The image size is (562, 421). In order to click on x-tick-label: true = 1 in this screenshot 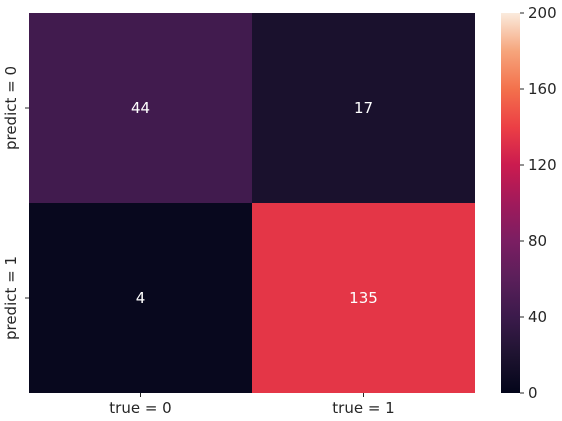, I will do `click(363, 408)`.